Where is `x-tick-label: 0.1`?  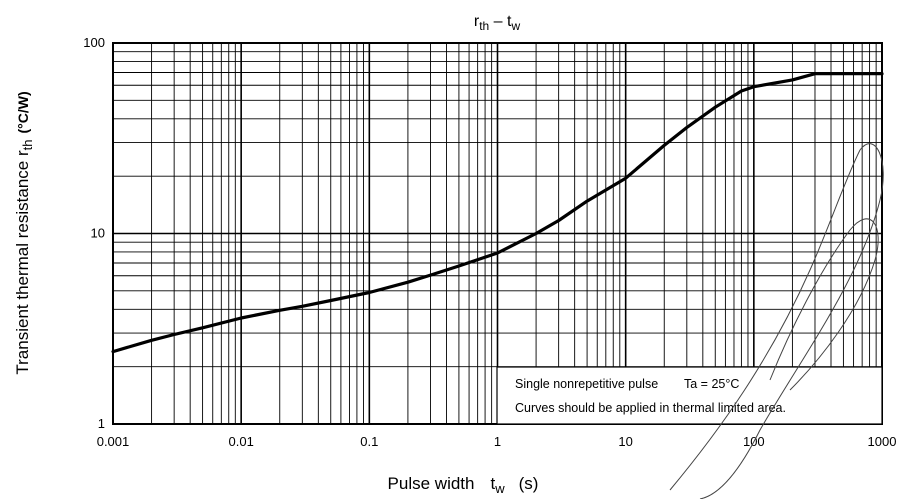 x-tick-label: 0.1 is located at coordinates (369, 441).